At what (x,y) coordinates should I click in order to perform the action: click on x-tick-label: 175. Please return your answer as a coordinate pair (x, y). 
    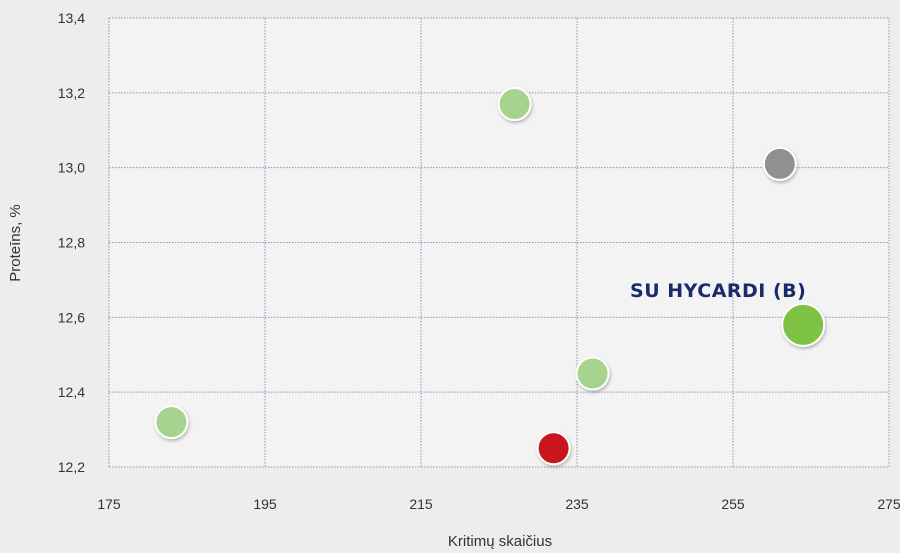
    Looking at the image, I should click on (109, 504).